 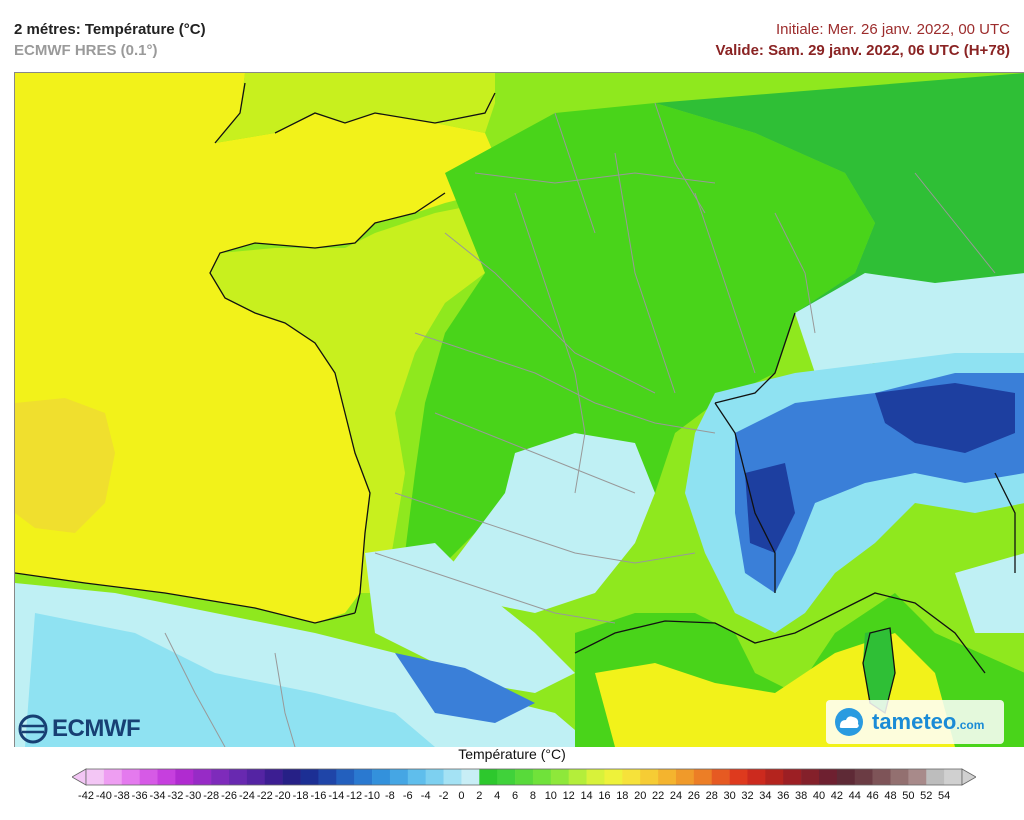 What do you see at coordinates (872, 796) in the screenshot?
I see `legend-tick-label: 46` at bounding box center [872, 796].